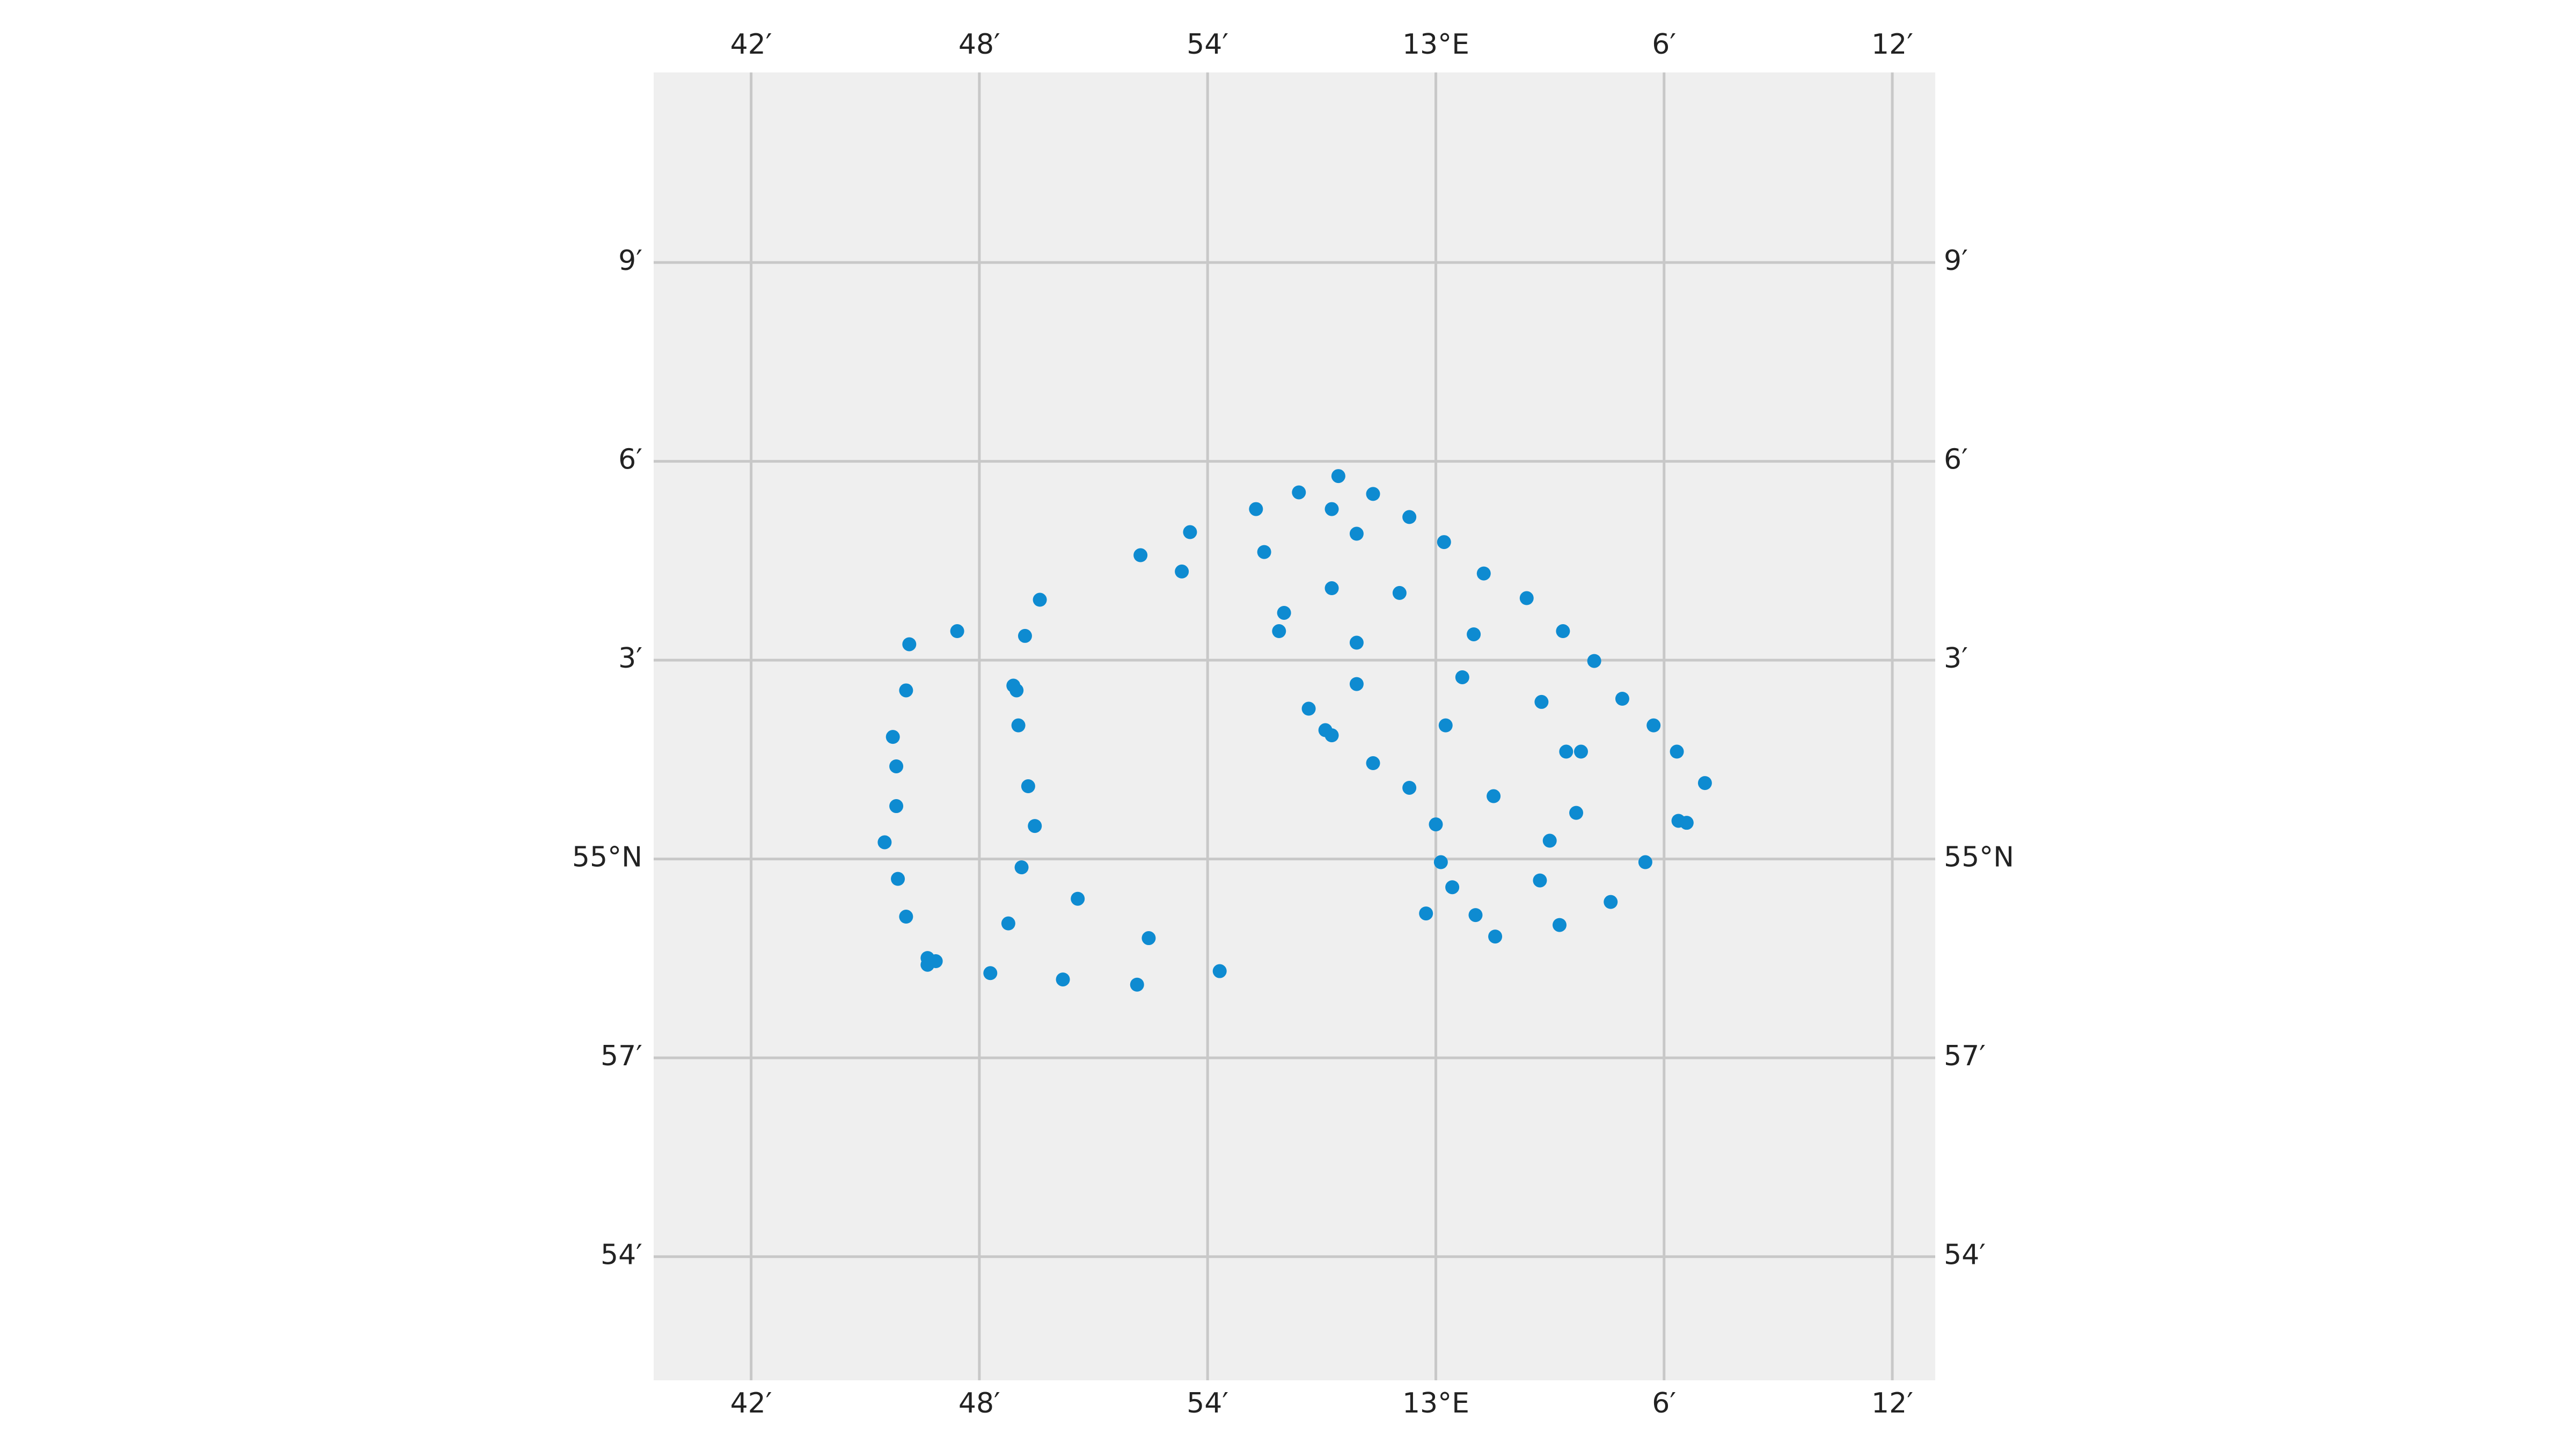  What do you see at coordinates (1965, 1056) in the screenshot?
I see `y-tick-label-right: 57′` at bounding box center [1965, 1056].